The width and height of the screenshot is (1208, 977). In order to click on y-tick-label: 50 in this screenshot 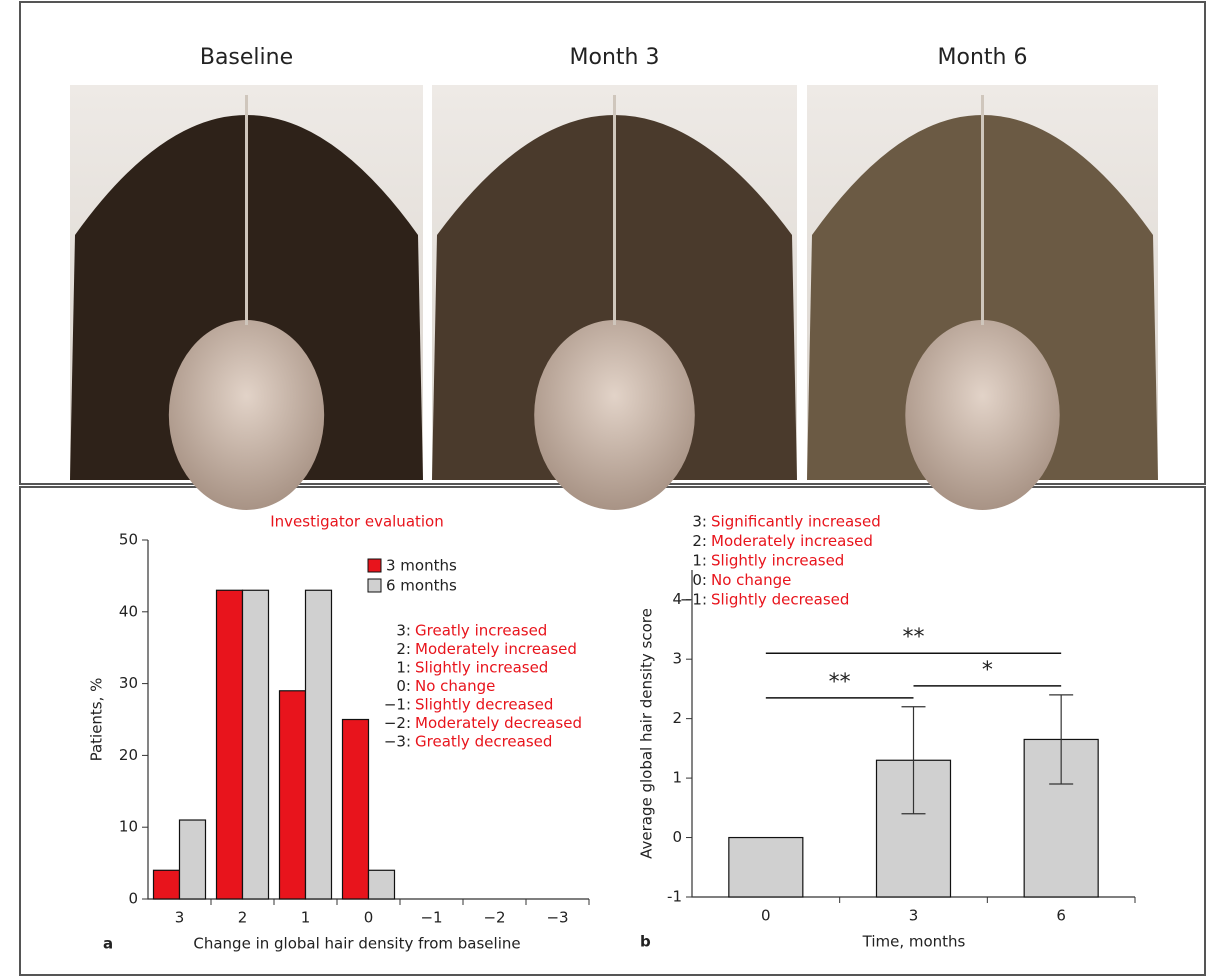, I will do `click(128, 540)`.